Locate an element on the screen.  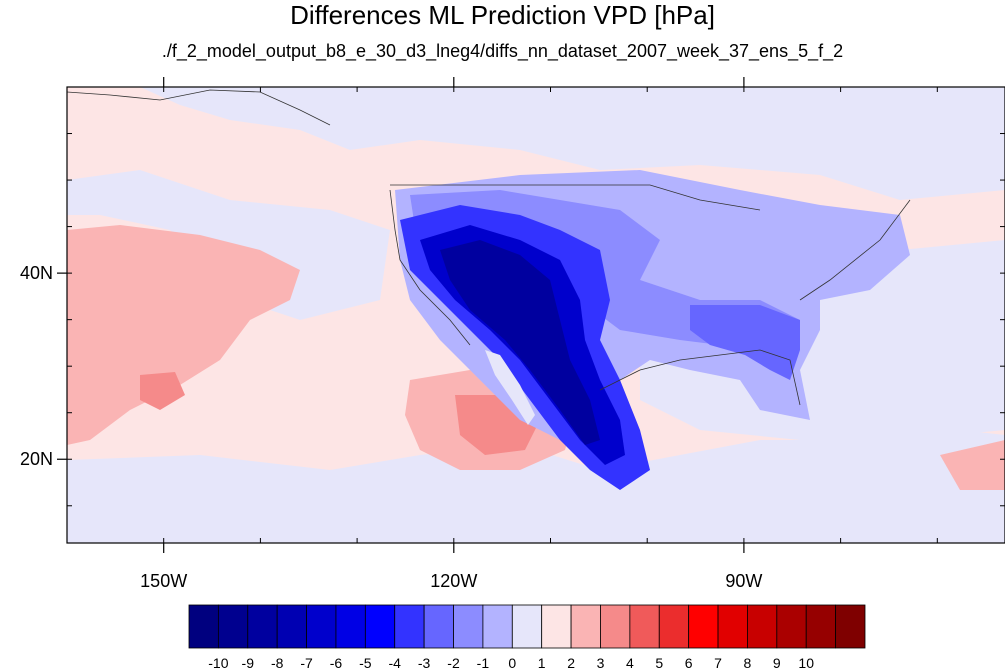
x-tick-label: 90W is located at coordinates (743, 581).